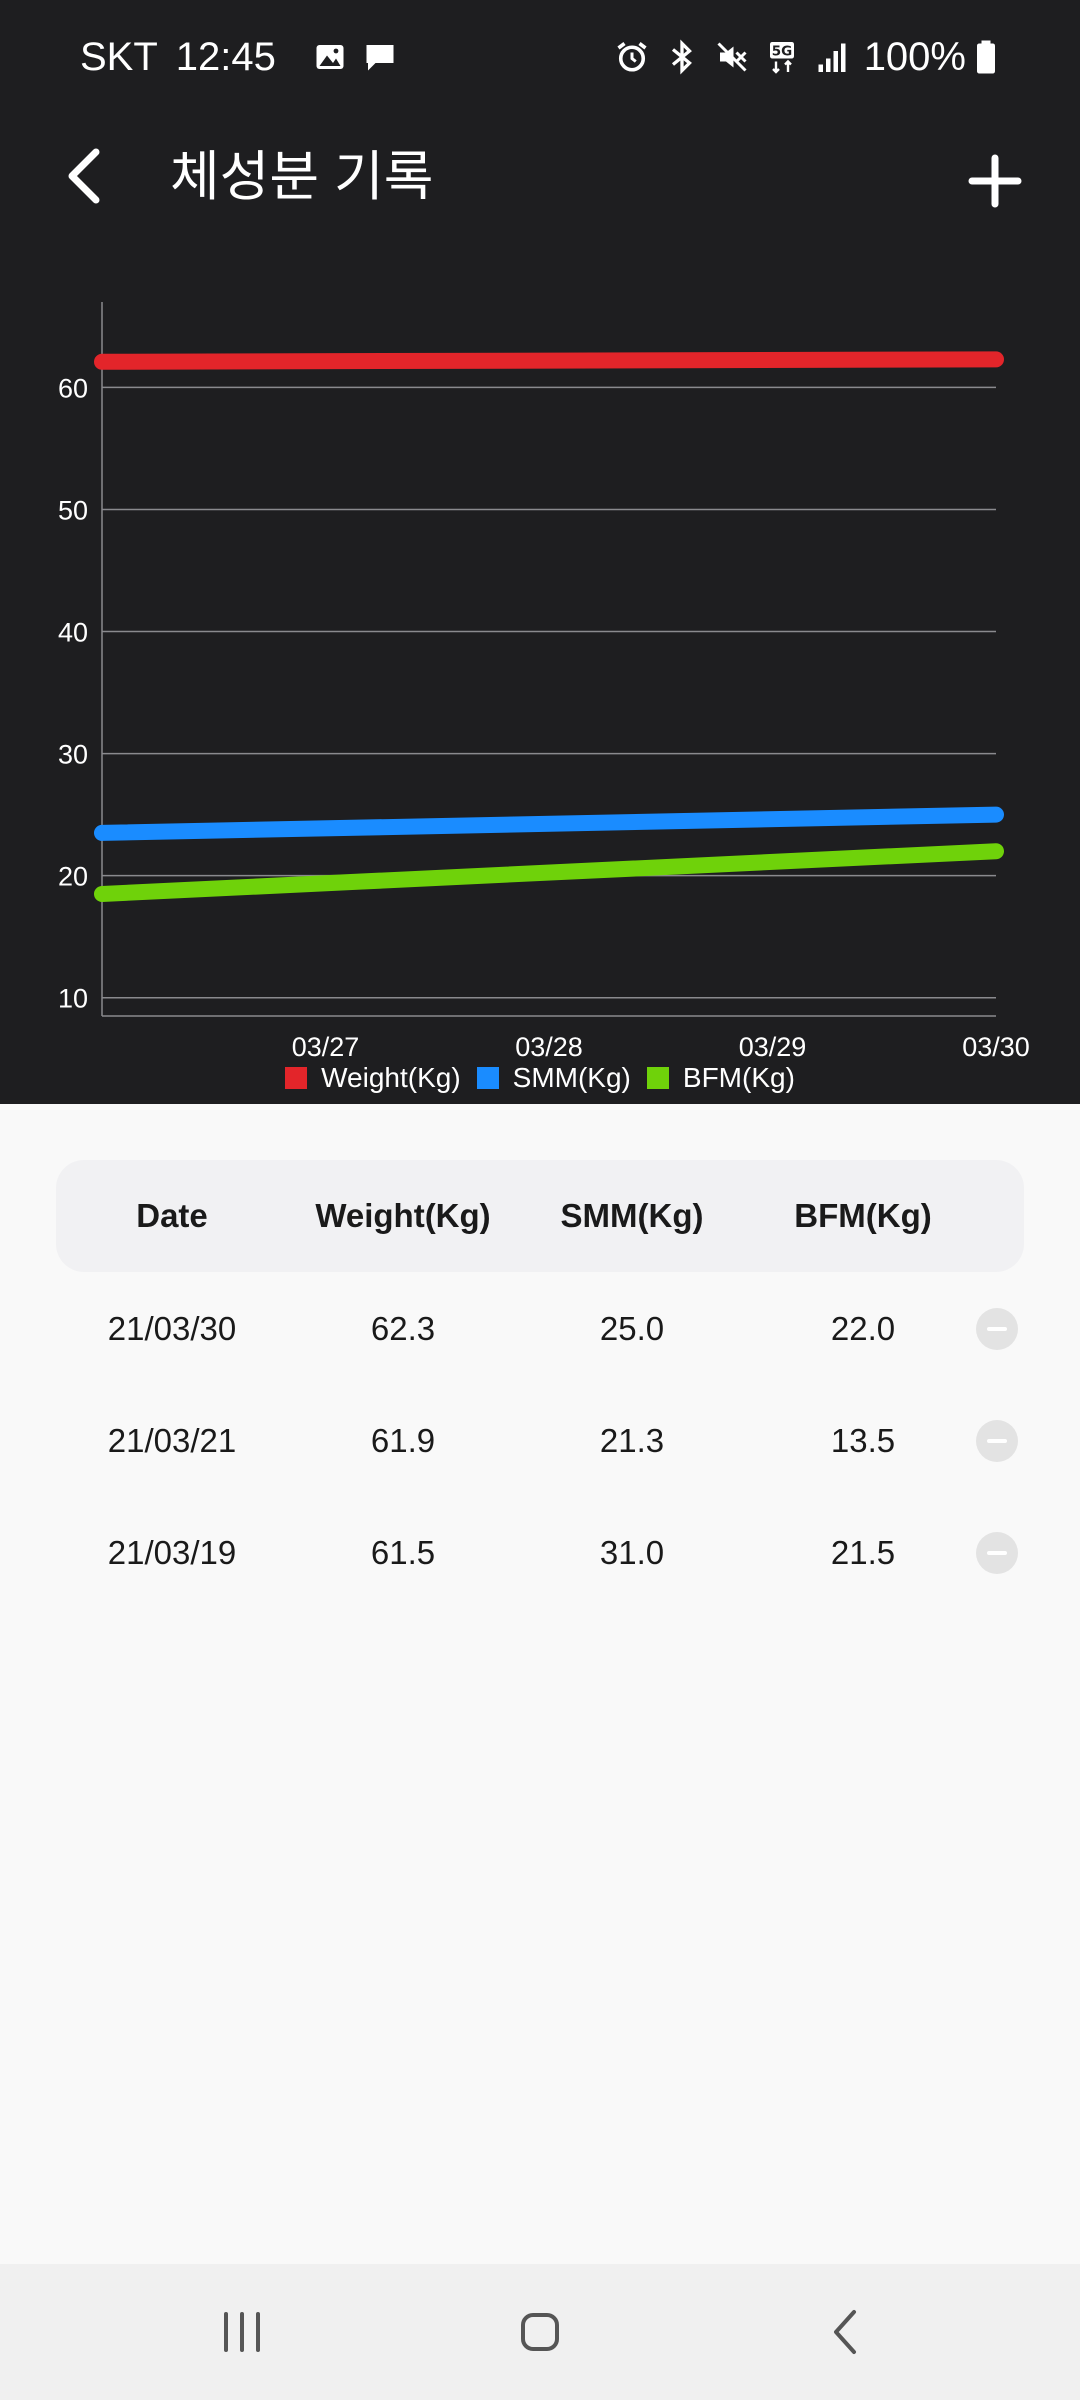 Image resolution: width=1080 pixels, height=2400 pixels. I want to click on app-bar: 체성분 기록, so click(540, 177).